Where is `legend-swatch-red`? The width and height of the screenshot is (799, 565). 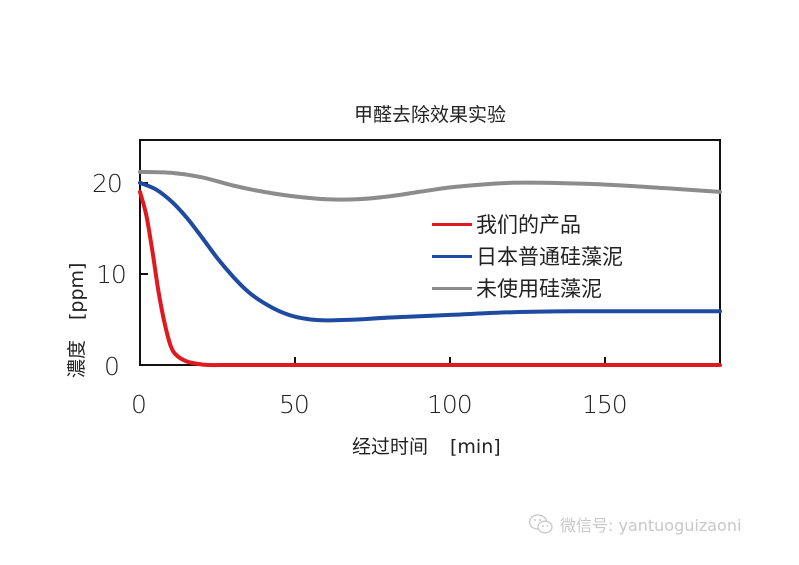 legend-swatch-red is located at coordinates (452, 224).